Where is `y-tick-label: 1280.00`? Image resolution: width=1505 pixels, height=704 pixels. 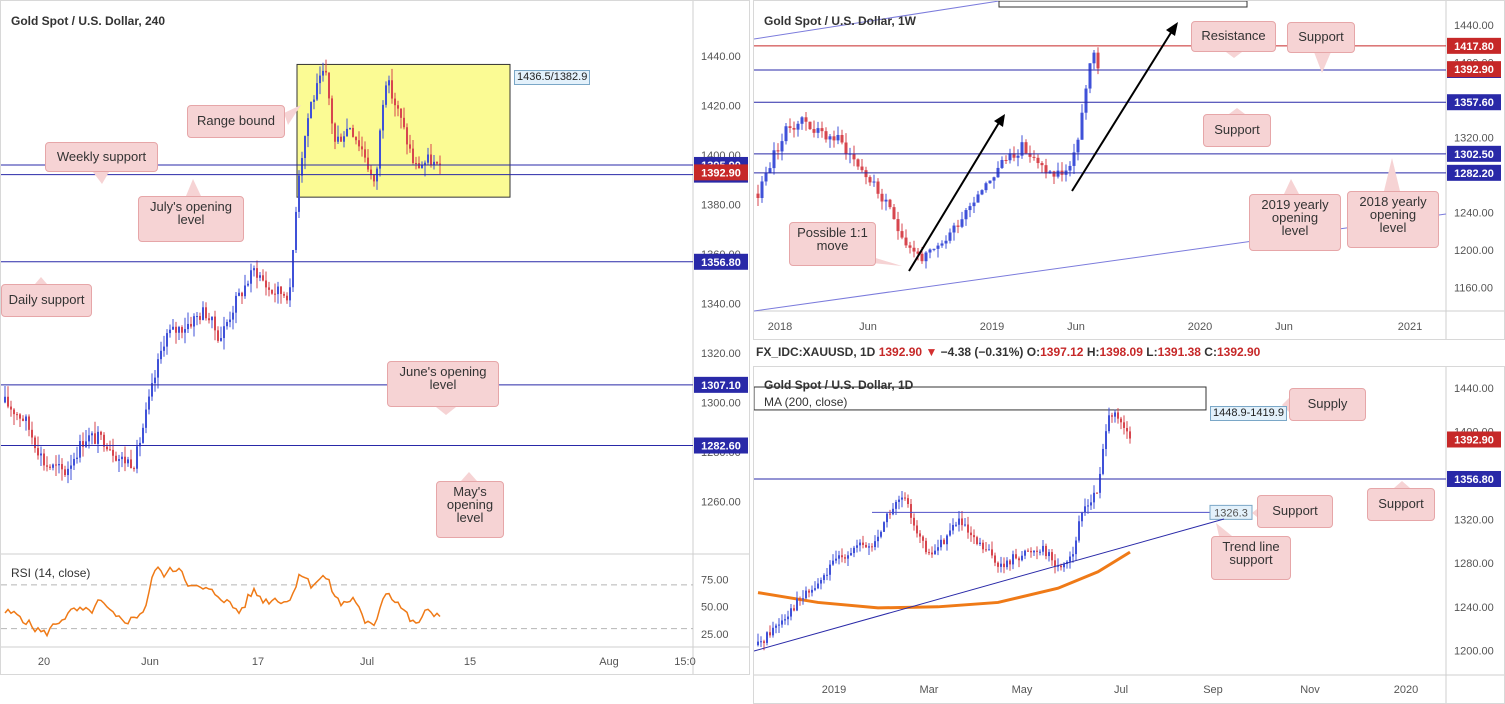 y-tick-label: 1280.00 is located at coordinates (1474, 564).